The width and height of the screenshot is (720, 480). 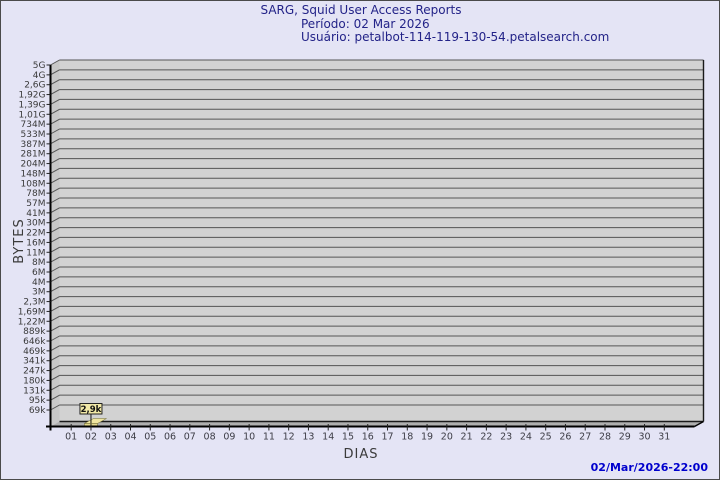 What do you see at coordinates (35, 243) in the screenshot?
I see `y-tick-label: 16M` at bounding box center [35, 243].